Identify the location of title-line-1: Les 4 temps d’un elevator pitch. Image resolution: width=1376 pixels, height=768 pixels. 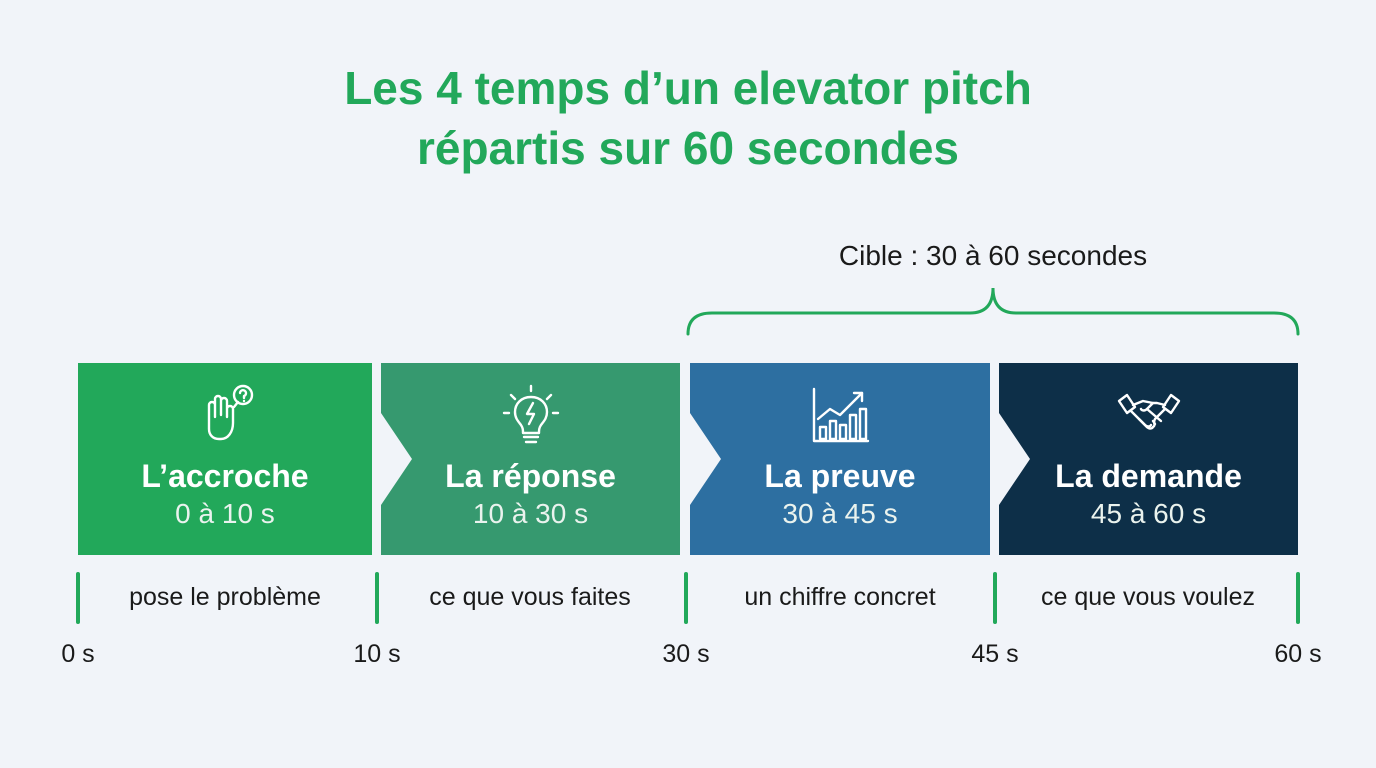
(688, 88).